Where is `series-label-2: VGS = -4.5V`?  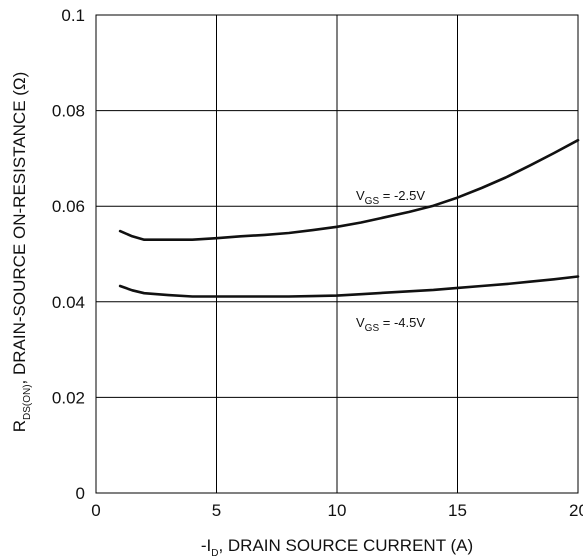 series-label-2: VGS = -4.5V is located at coordinates (390, 324).